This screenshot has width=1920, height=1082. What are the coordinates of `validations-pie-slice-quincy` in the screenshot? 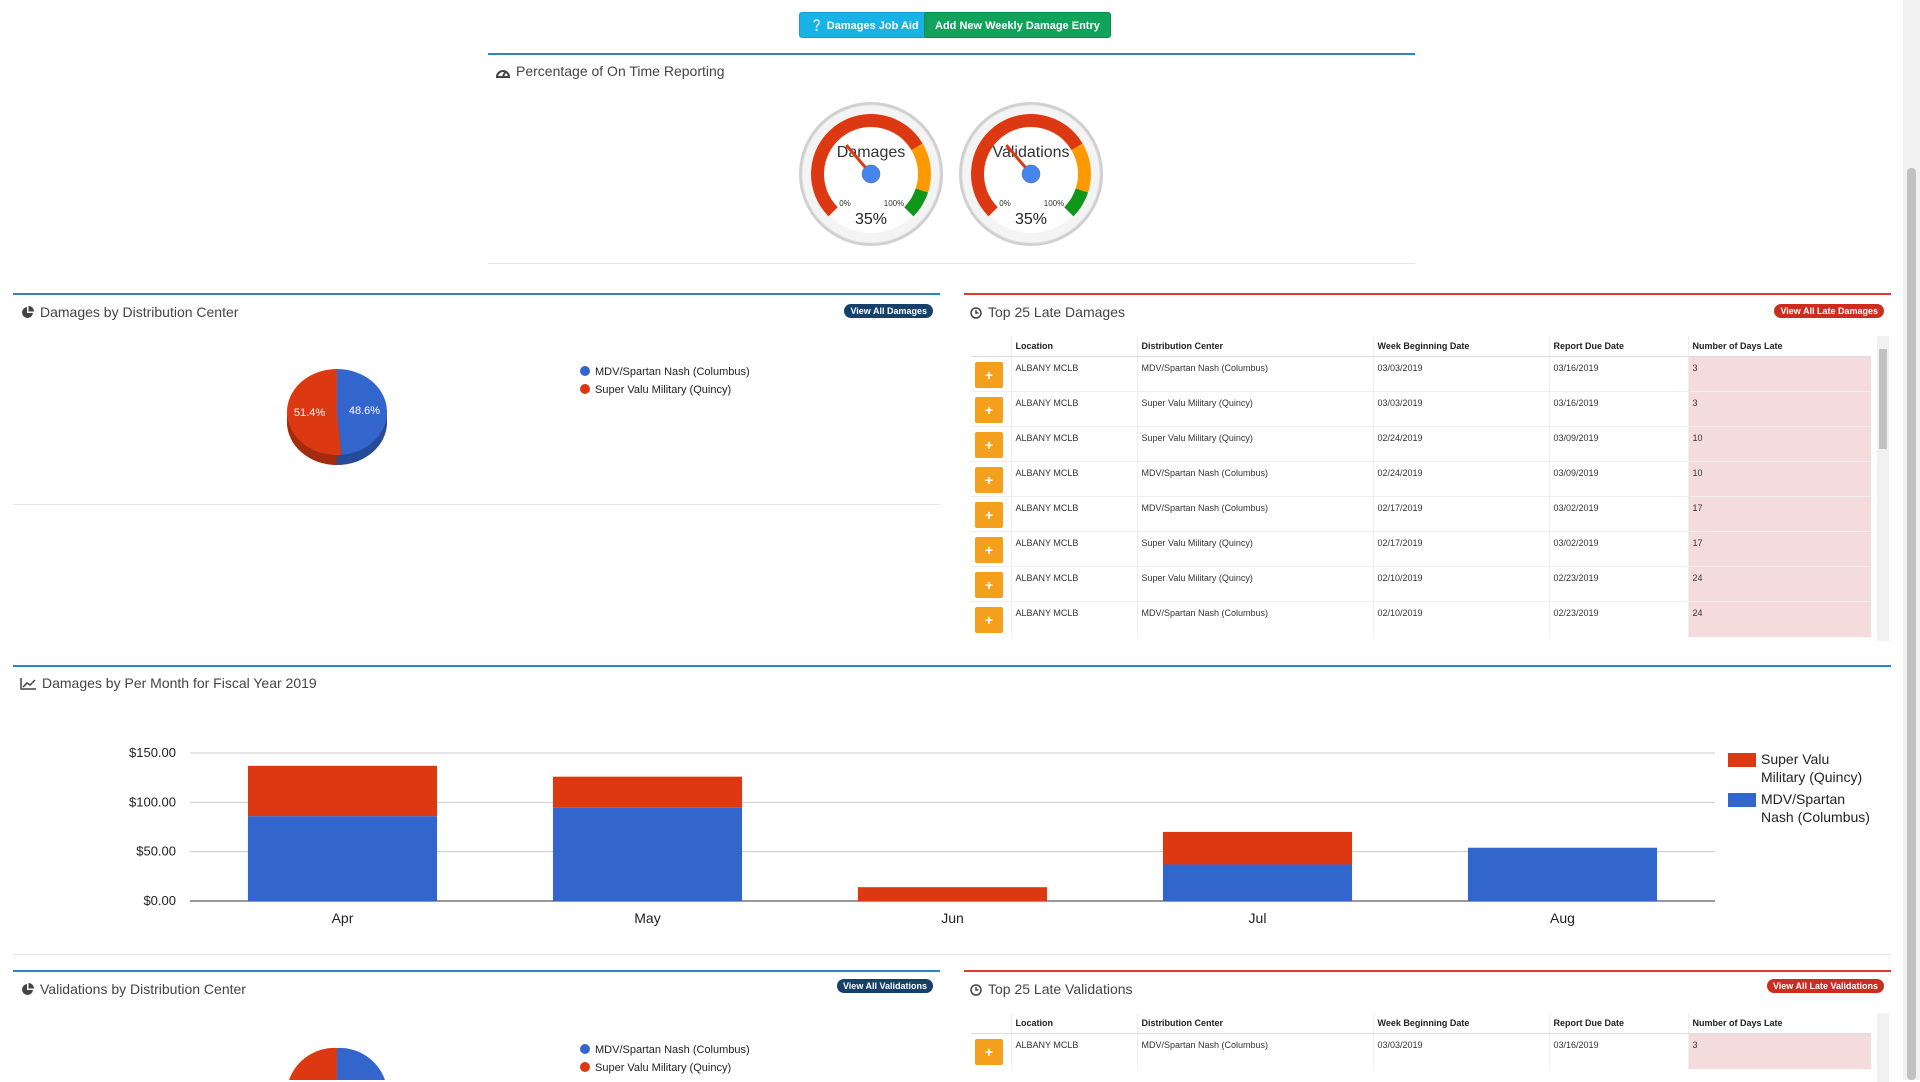 It's located at (313, 1063).